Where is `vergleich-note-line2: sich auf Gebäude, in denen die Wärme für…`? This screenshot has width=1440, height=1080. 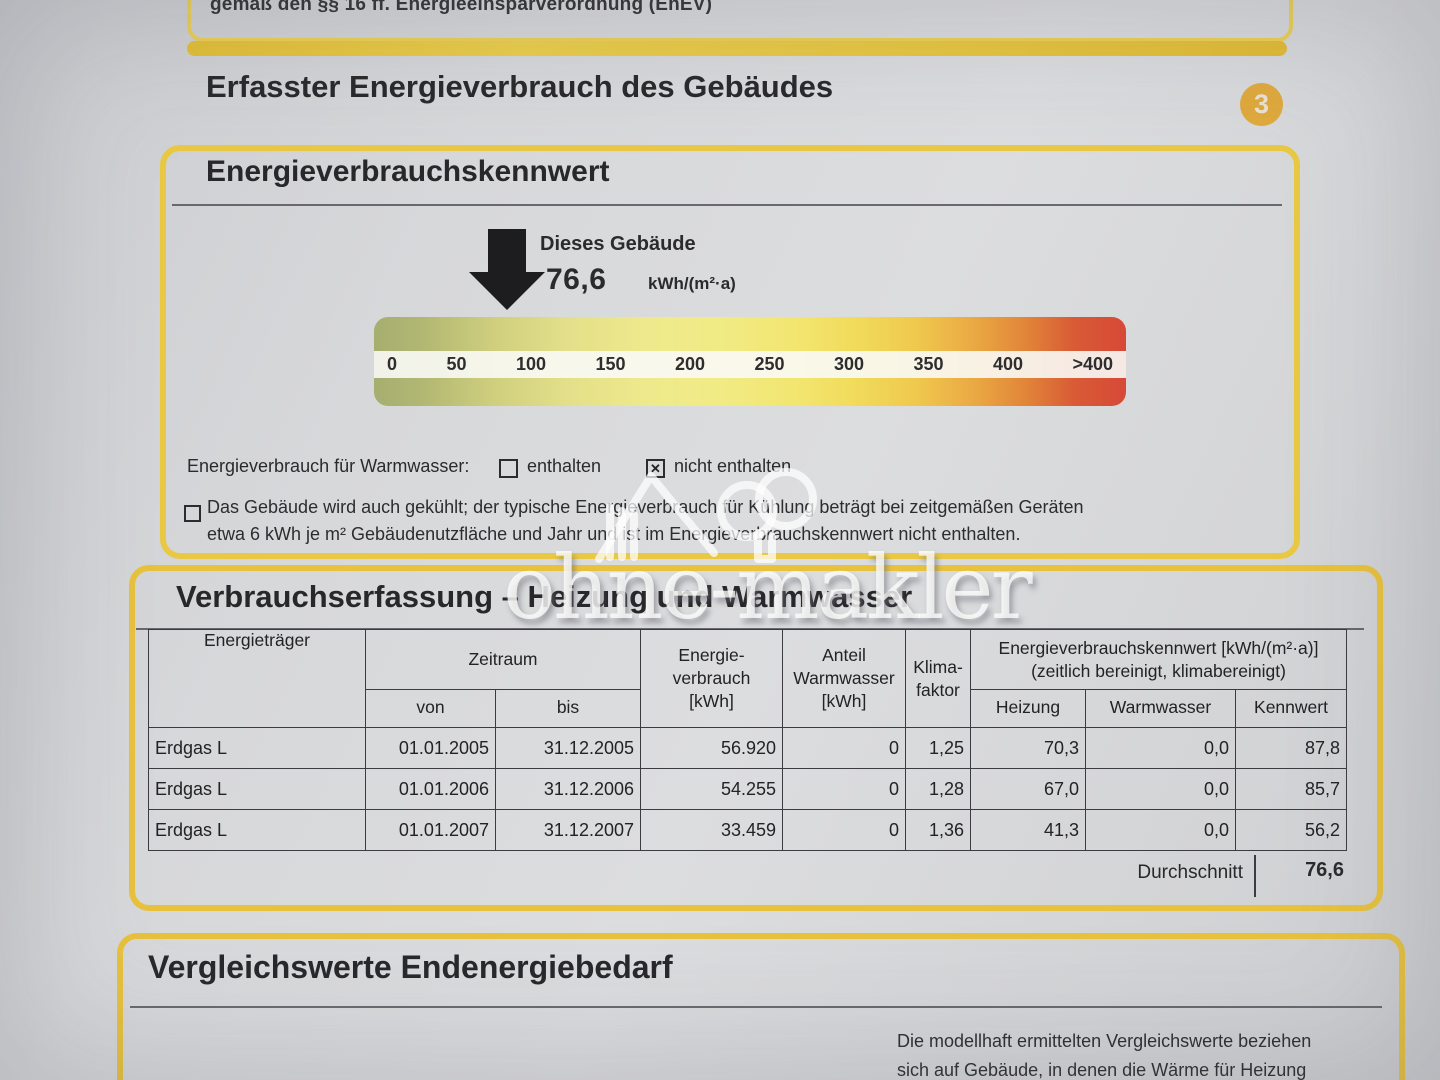
vergleich-note-line2: sich auf Gebäude, in denen die Wärme für… is located at coordinates (1102, 1070).